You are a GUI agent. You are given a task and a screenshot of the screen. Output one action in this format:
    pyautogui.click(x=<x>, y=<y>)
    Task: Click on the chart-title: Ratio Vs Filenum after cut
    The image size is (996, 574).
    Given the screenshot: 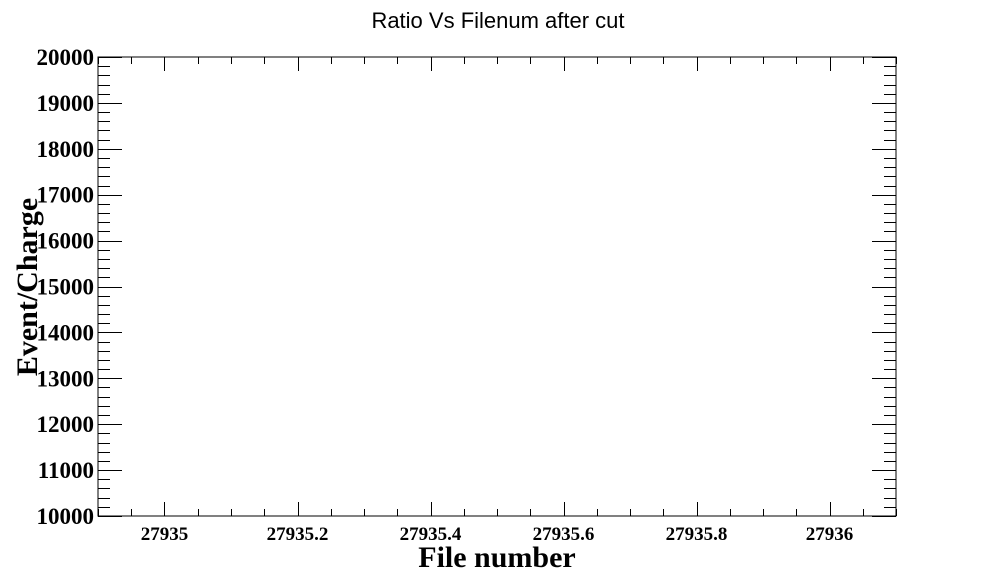 What is the action you would take?
    pyautogui.click(x=497, y=20)
    